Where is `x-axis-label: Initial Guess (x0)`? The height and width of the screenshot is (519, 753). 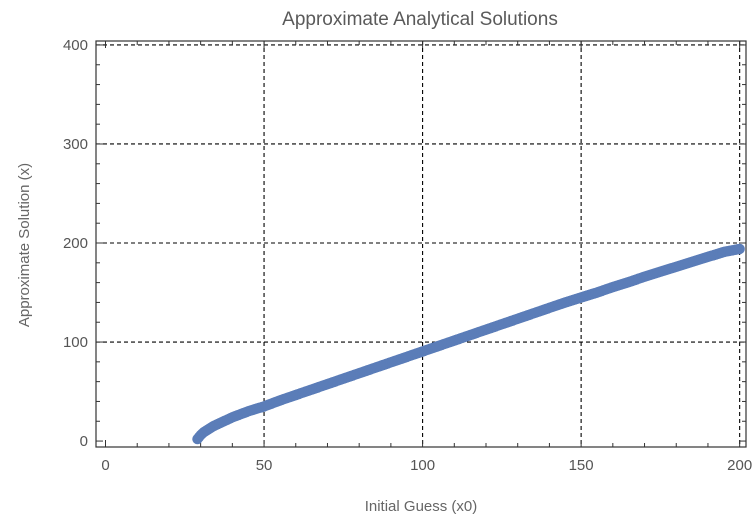 x-axis-label: Initial Guess (x0) is located at coordinates (421, 506).